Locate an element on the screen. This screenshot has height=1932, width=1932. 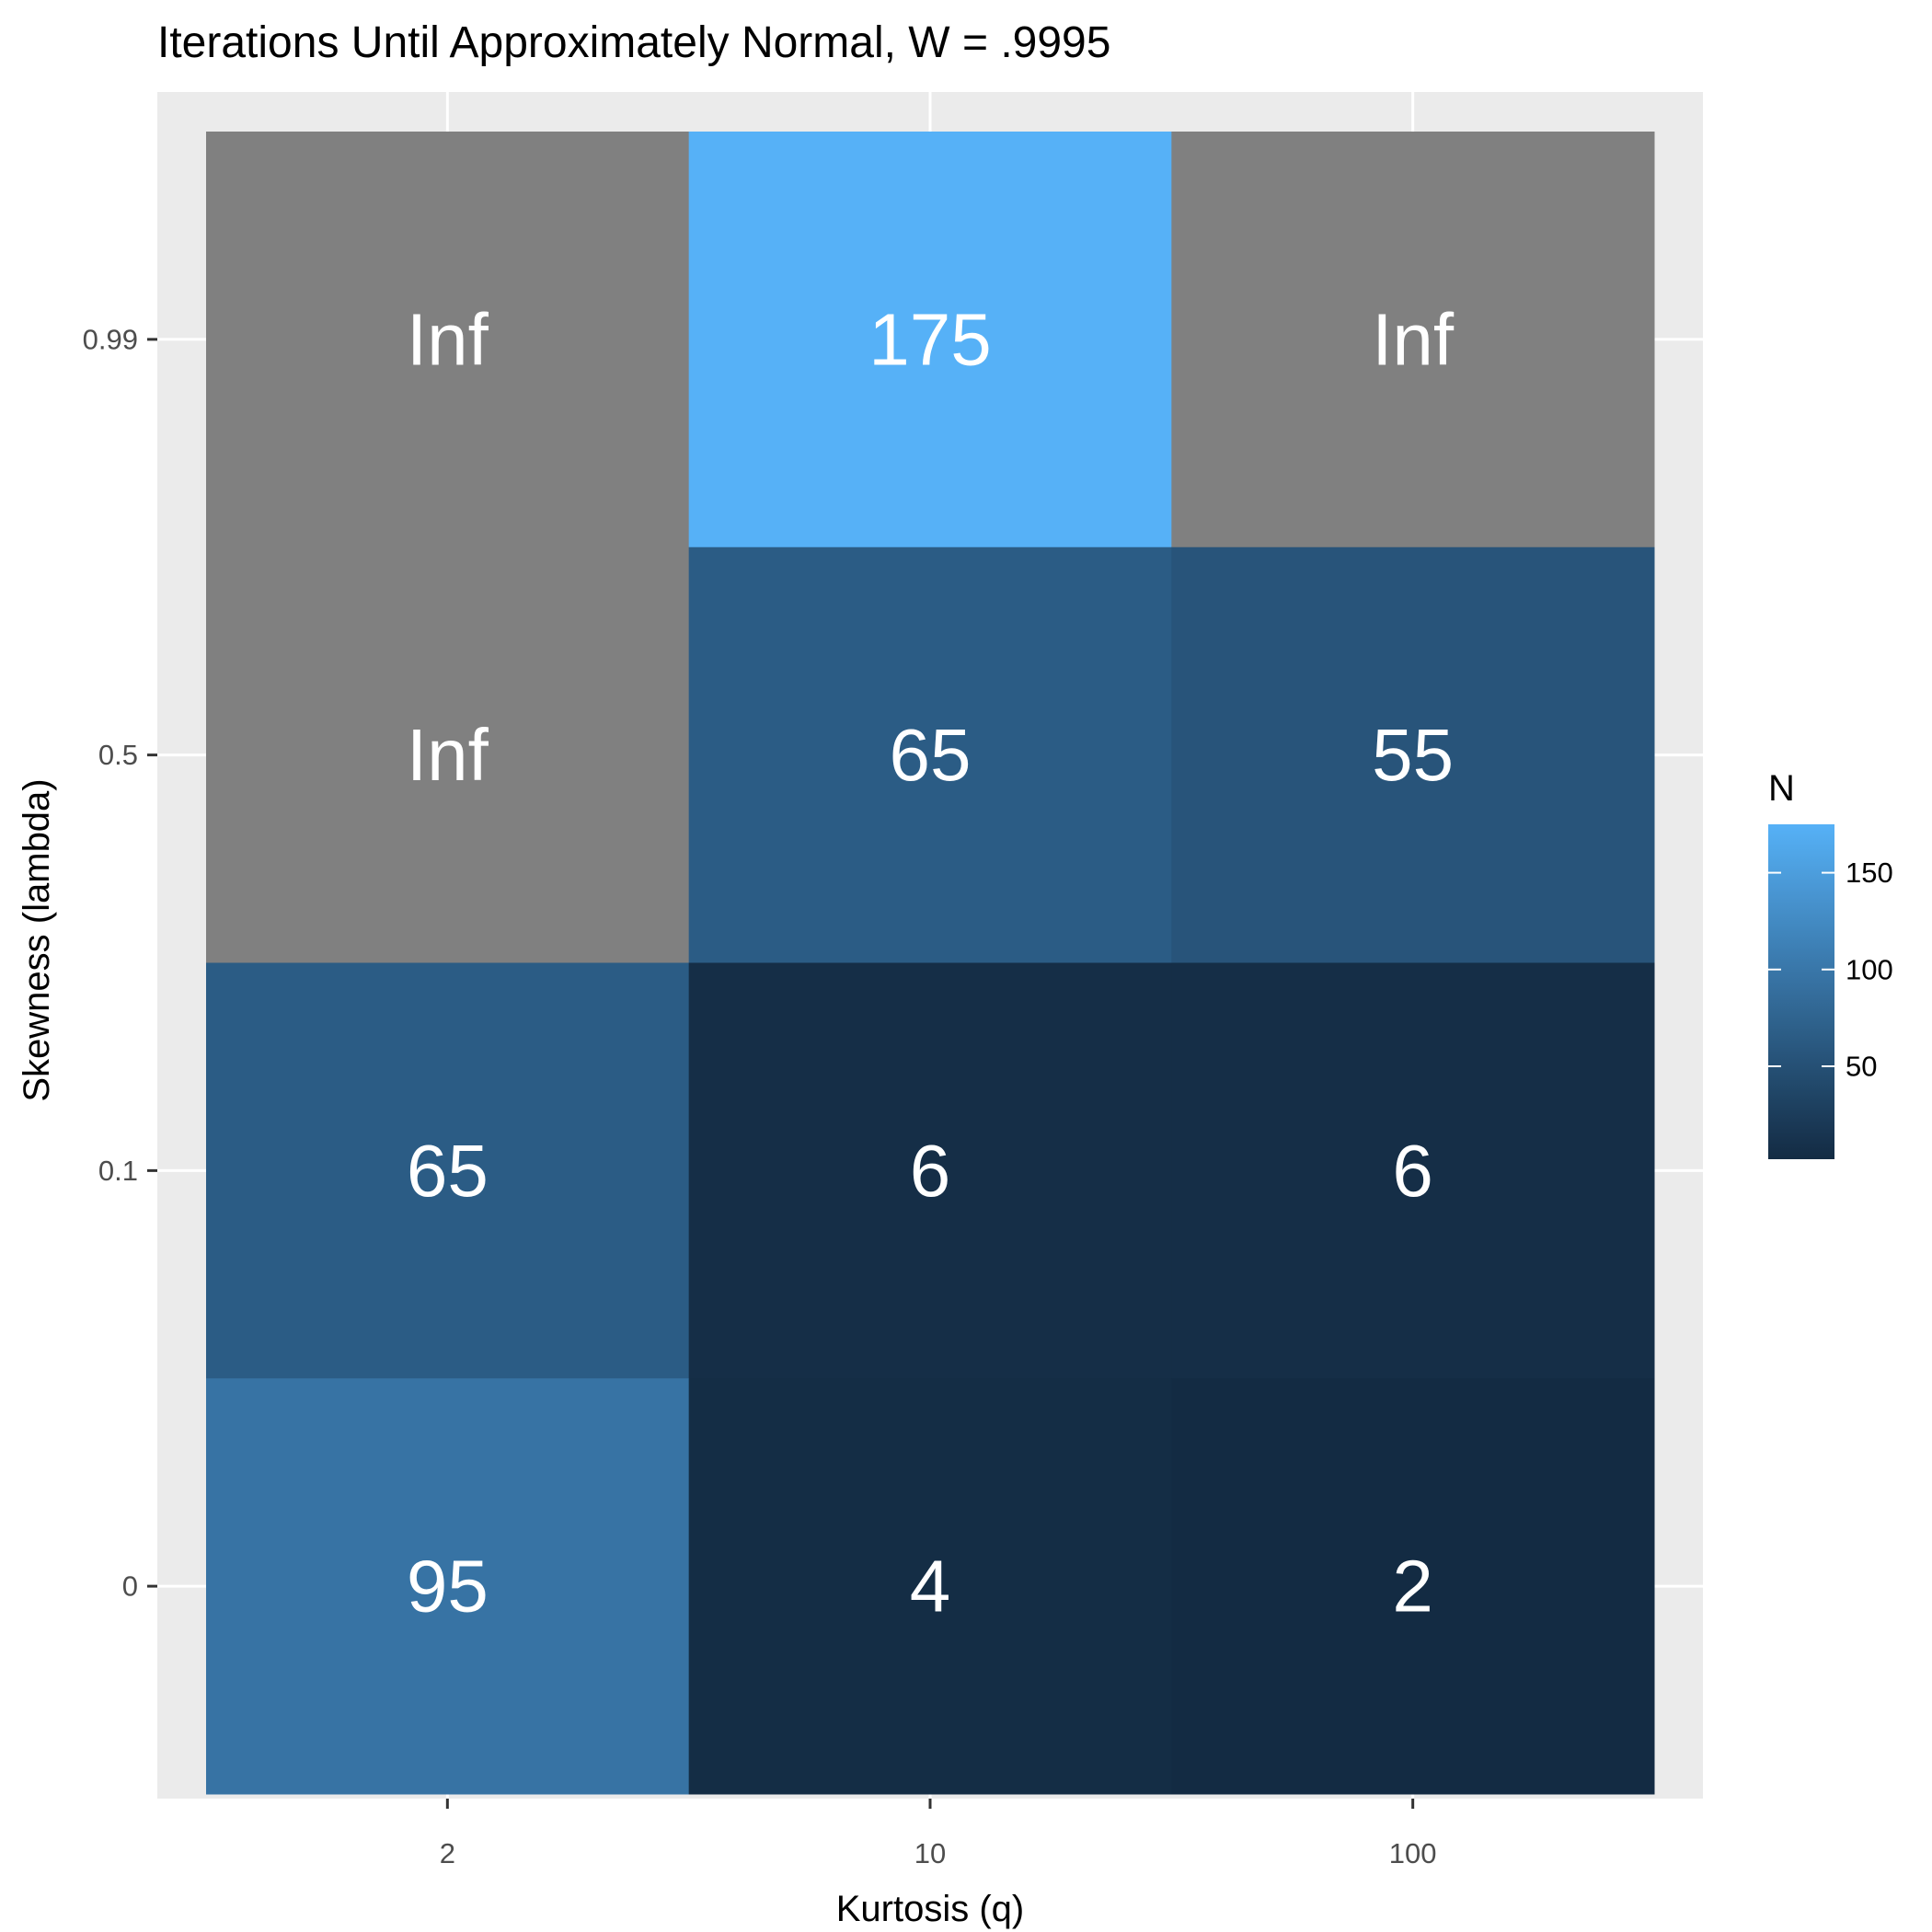
x-tick-label: 2 is located at coordinates (447, 1853).